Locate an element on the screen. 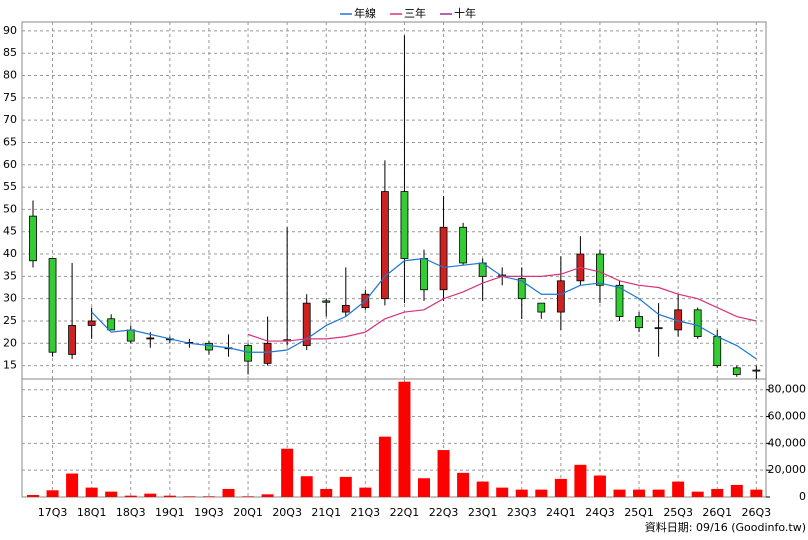  y-tick-label: 20 is located at coordinates (10, 342).